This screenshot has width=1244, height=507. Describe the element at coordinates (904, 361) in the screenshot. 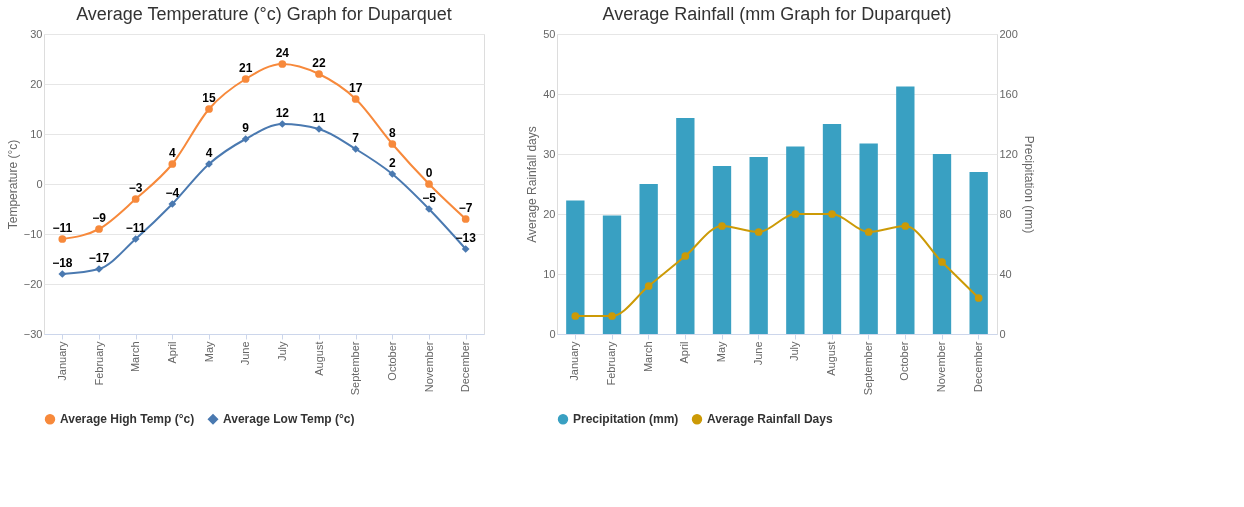

I see `x-tick-label: October` at that location.